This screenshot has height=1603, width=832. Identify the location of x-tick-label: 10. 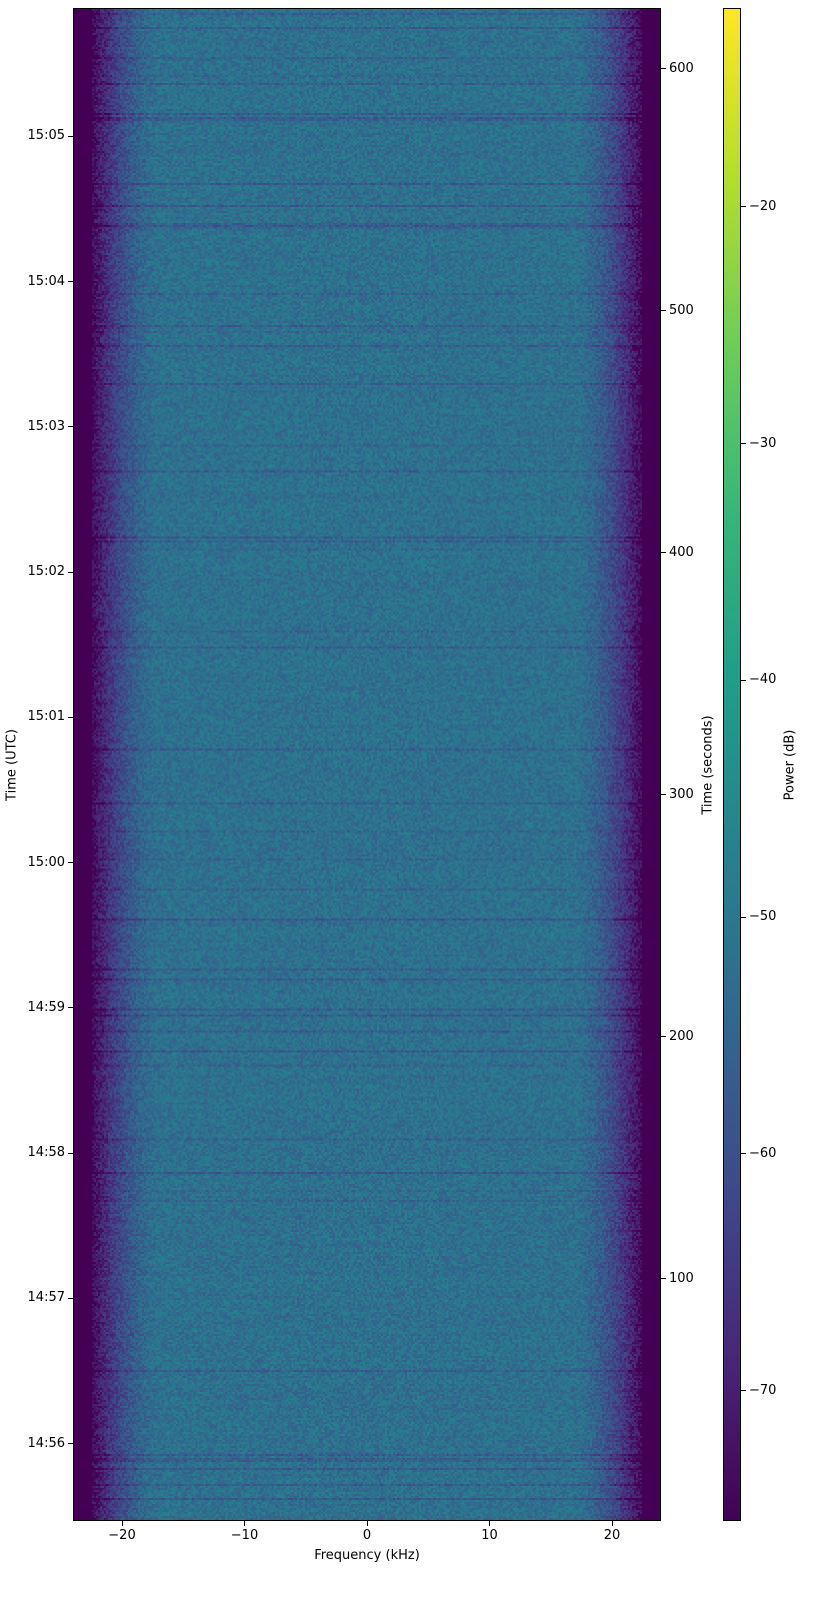
(489, 1536).